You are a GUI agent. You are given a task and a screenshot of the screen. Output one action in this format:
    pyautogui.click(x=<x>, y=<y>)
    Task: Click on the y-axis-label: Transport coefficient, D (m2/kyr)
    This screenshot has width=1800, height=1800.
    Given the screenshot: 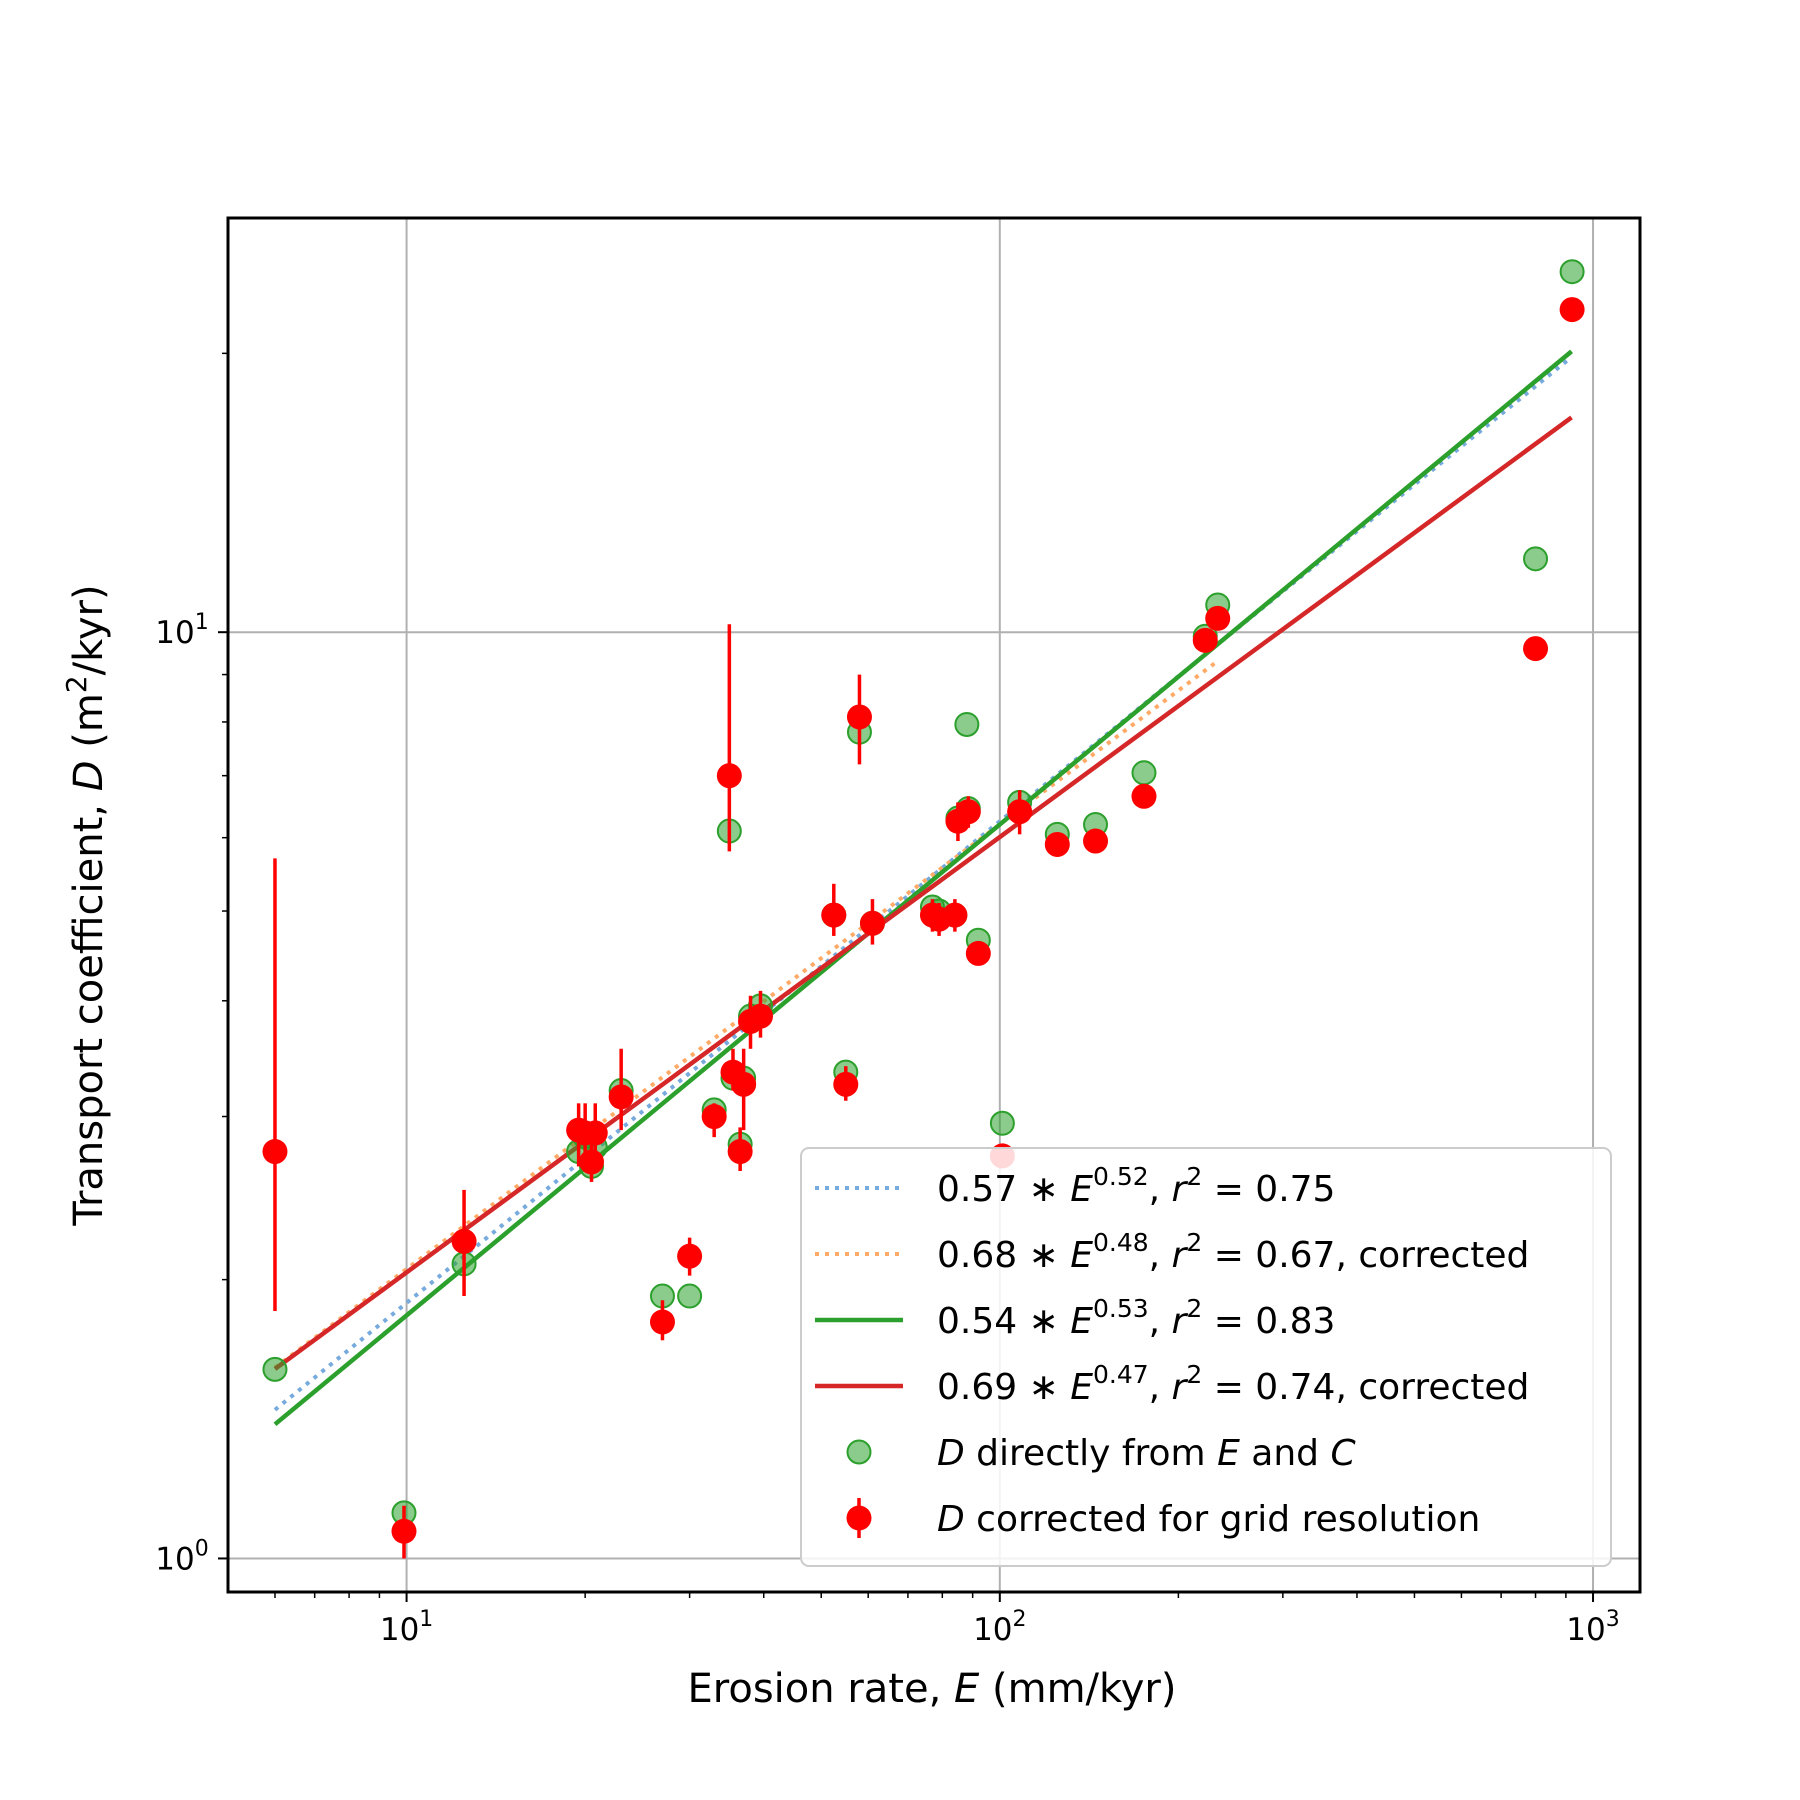 What is the action you would take?
    pyautogui.click(x=86, y=905)
    